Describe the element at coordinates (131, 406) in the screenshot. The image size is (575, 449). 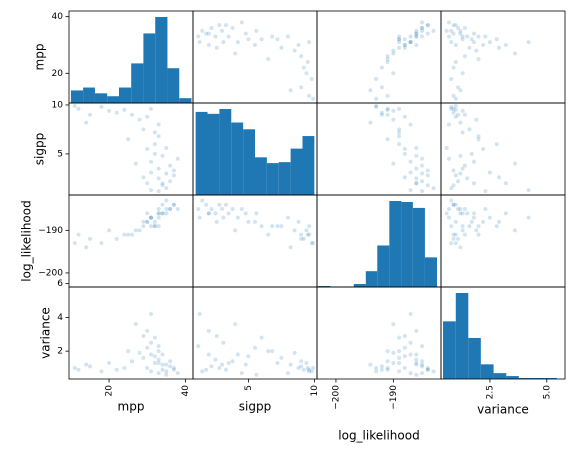
I see `x-axis-label: mpp` at that location.